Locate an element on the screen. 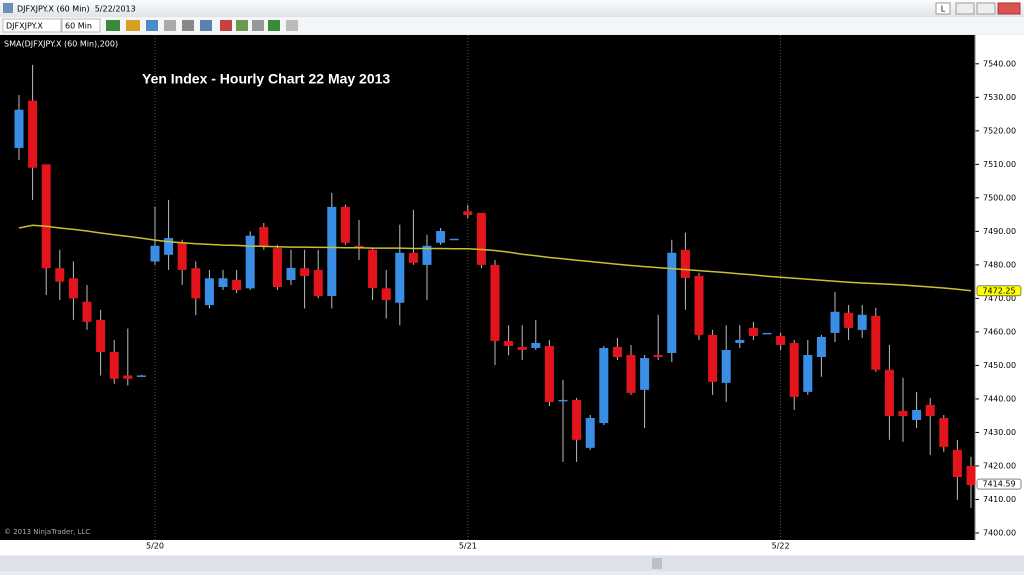 This screenshot has width=1024, height=575. x-tick-label: 5/21 is located at coordinates (468, 546).